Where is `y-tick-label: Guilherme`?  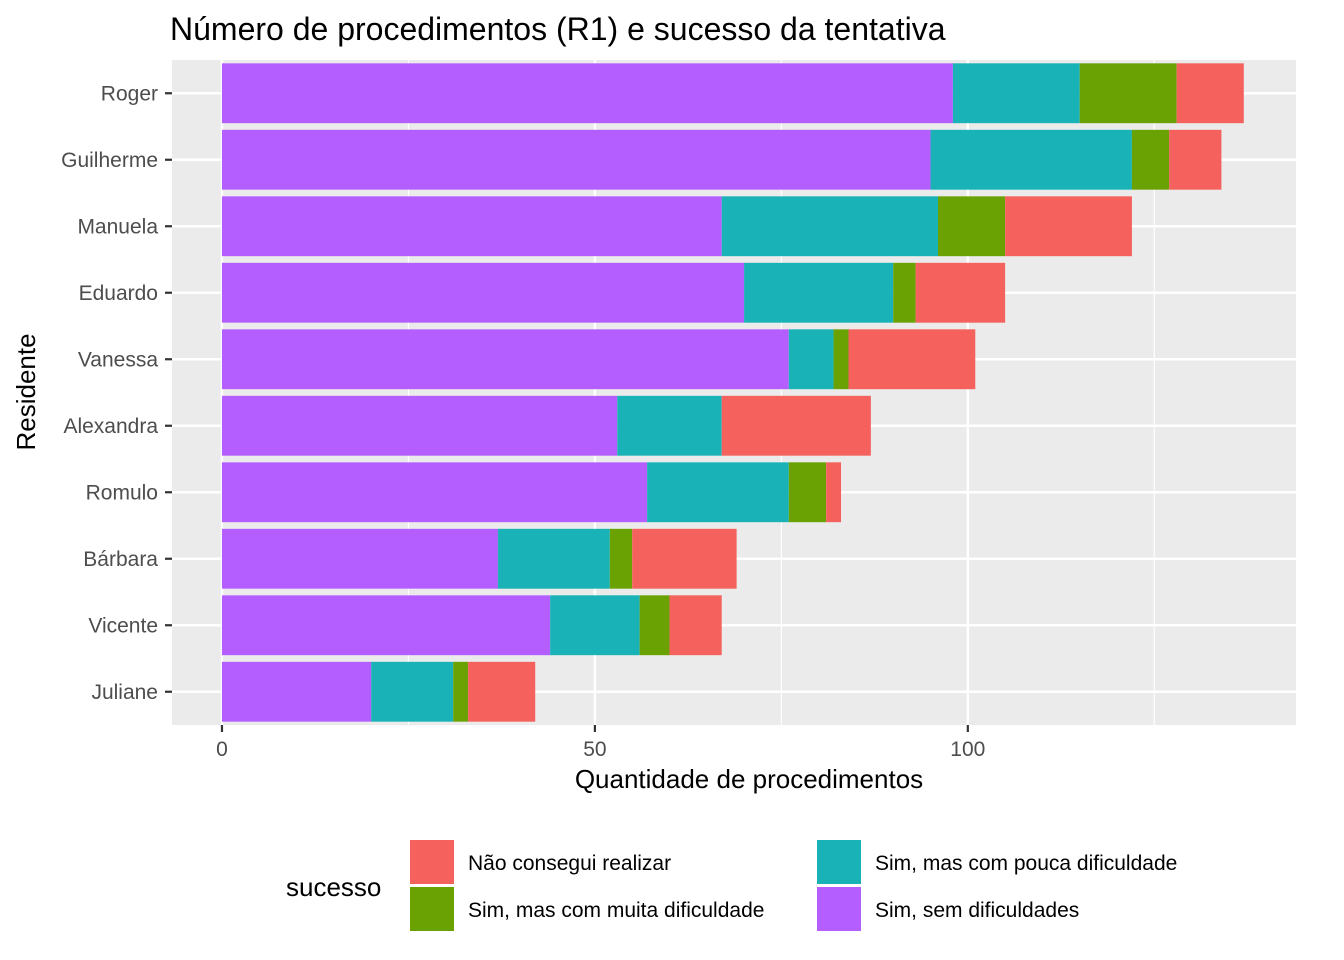 y-tick-label: Guilherme is located at coordinates (109, 160).